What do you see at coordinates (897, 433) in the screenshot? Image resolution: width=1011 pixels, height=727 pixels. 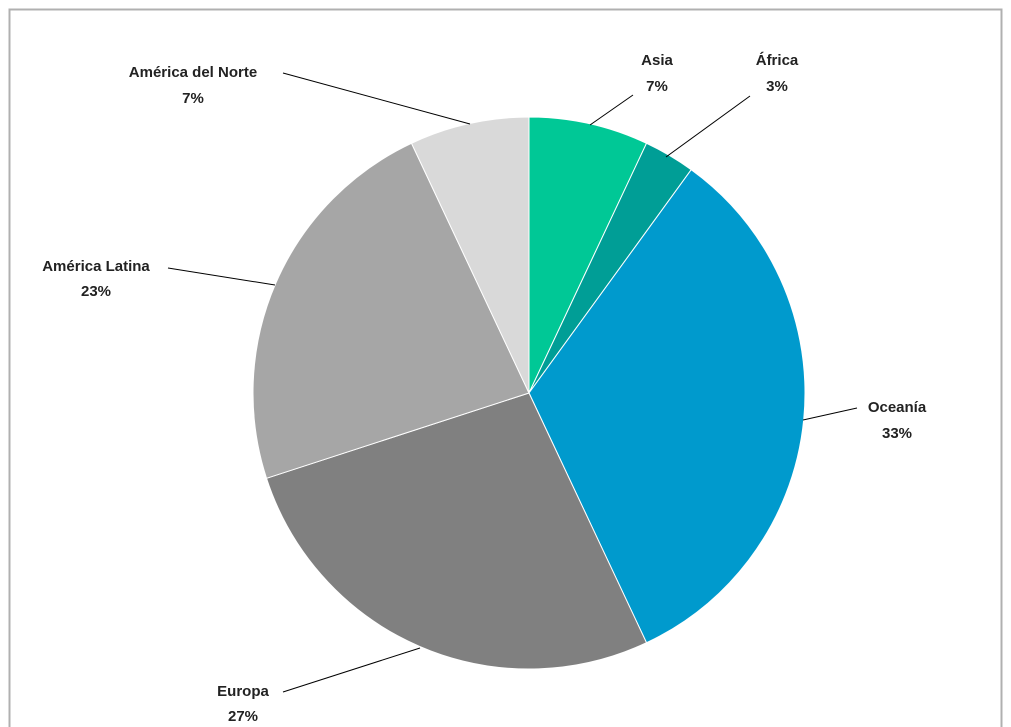 I see `slice-value-label: 33%` at bounding box center [897, 433].